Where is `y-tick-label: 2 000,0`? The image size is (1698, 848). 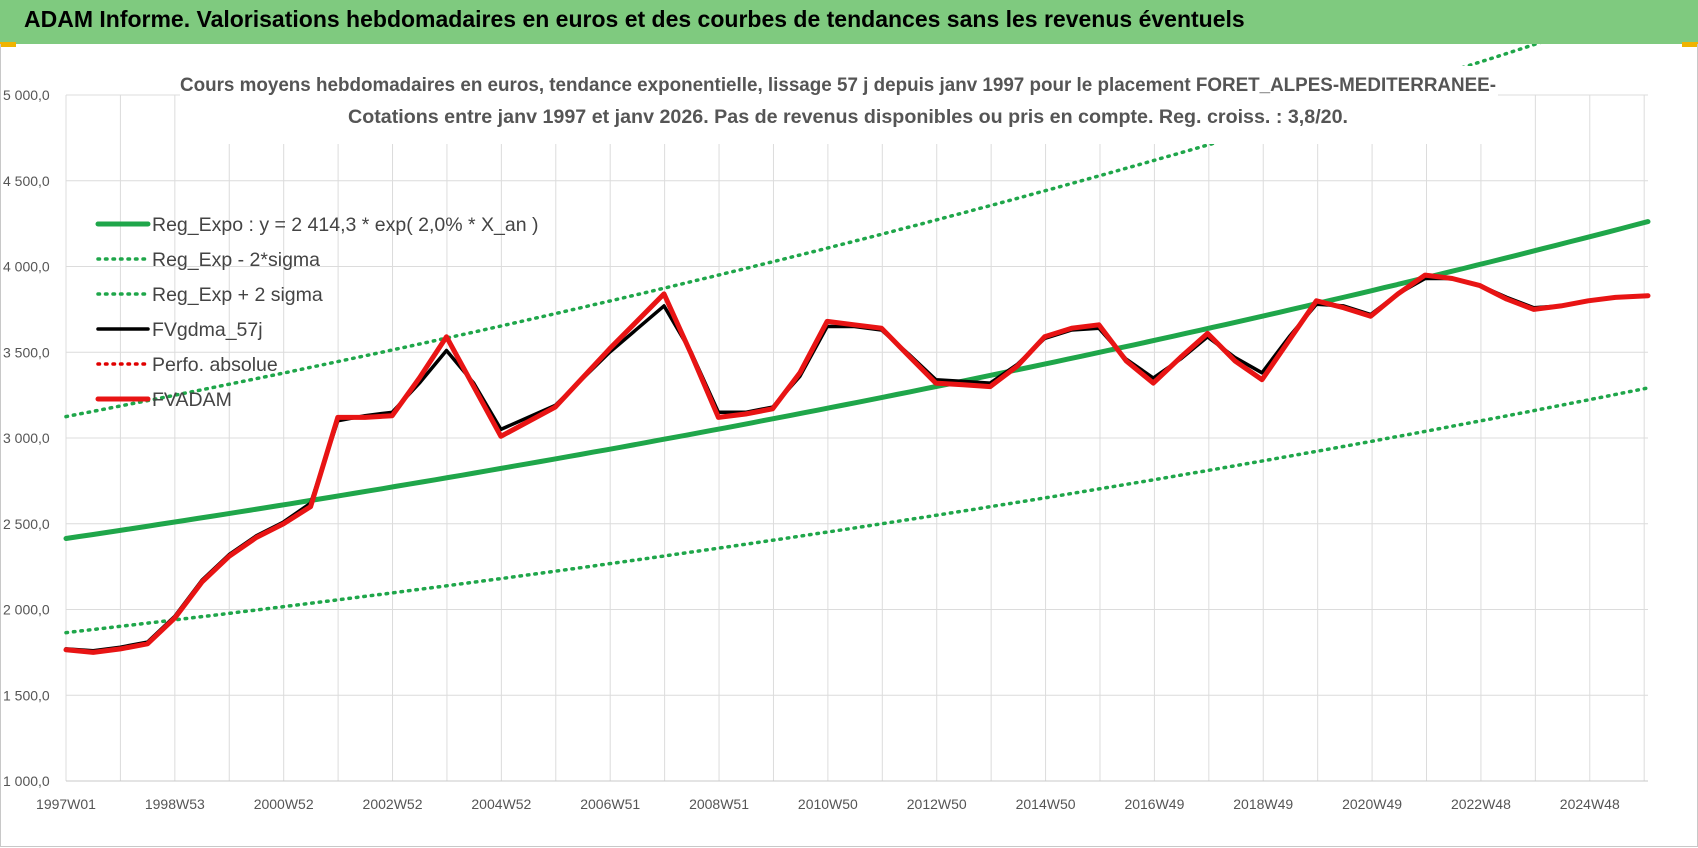
y-tick-label: 2 000,0 is located at coordinates (26, 610).